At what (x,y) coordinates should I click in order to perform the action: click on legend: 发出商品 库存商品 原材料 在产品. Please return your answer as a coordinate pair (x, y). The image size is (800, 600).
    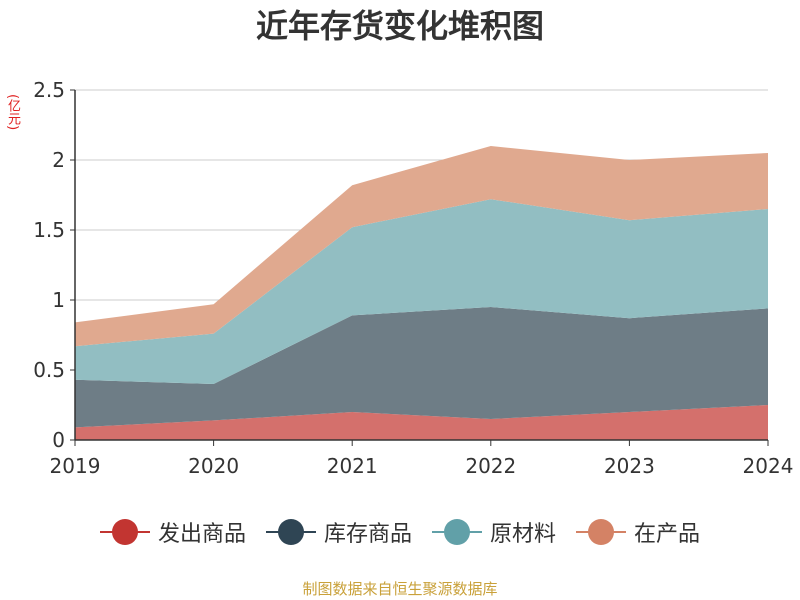
    Looking at the image, I should click on (400, 532).